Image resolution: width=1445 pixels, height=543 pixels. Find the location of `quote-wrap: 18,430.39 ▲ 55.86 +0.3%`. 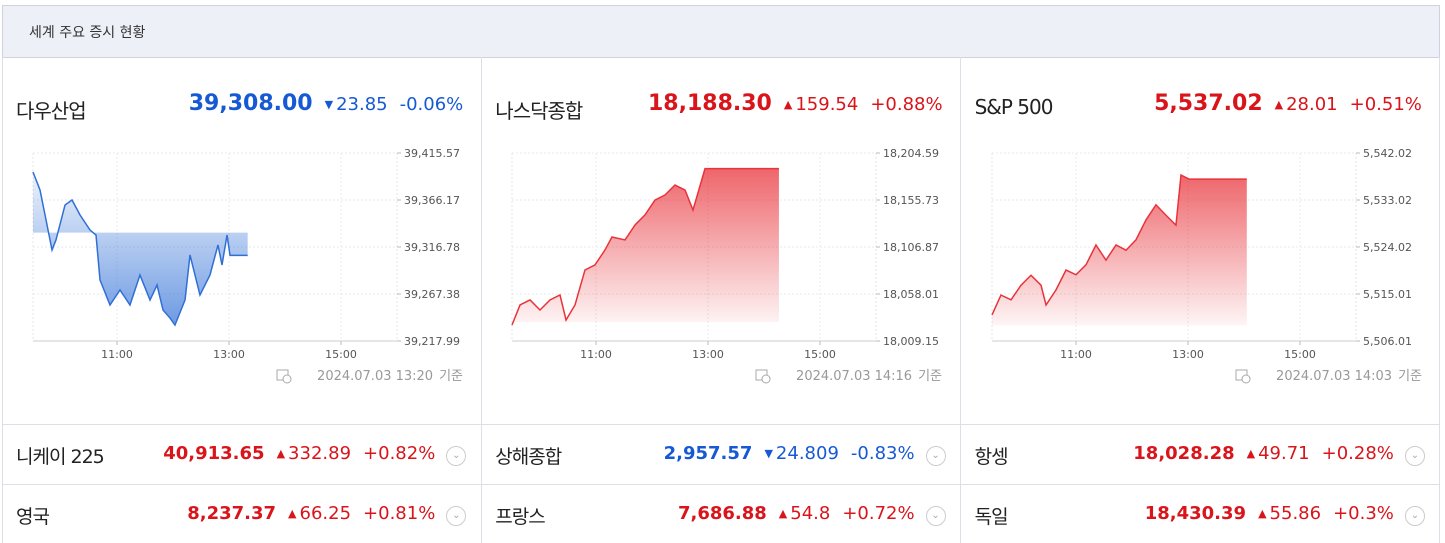

quote-wrap: 18,430.39 ▲ 55.86 +0.3% is located at coordinates (1269, 513).